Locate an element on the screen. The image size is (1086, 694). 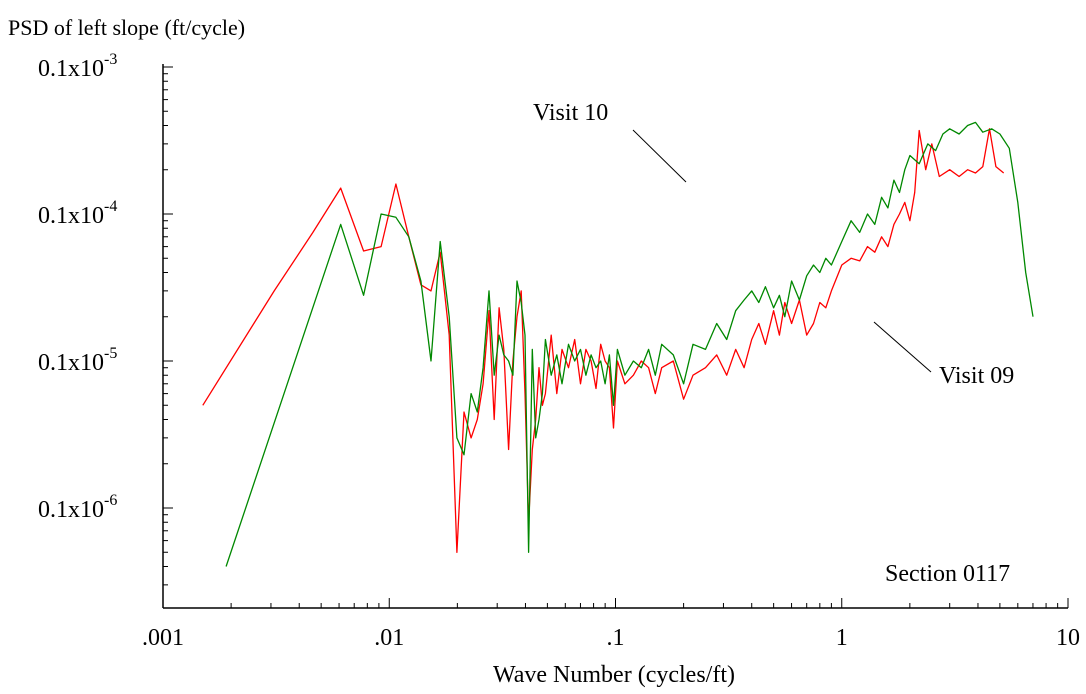
y-tick-label: 0.1x10⁻⁴ is located at coordinates (77, 213).